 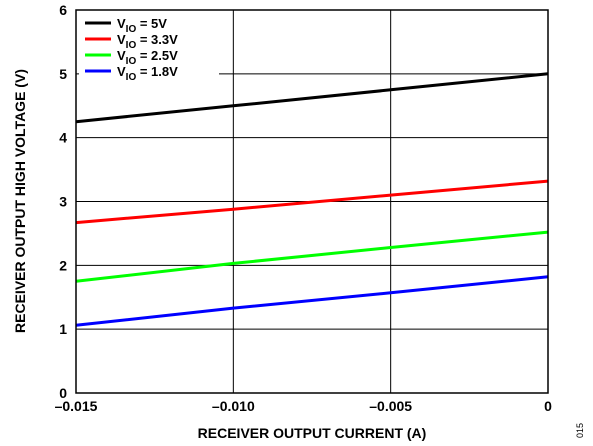 What do you see at coordinates (157, 39) in the screenshot?
I see `legend-label-value: = 3.3V` at bounding box center [157, 39].